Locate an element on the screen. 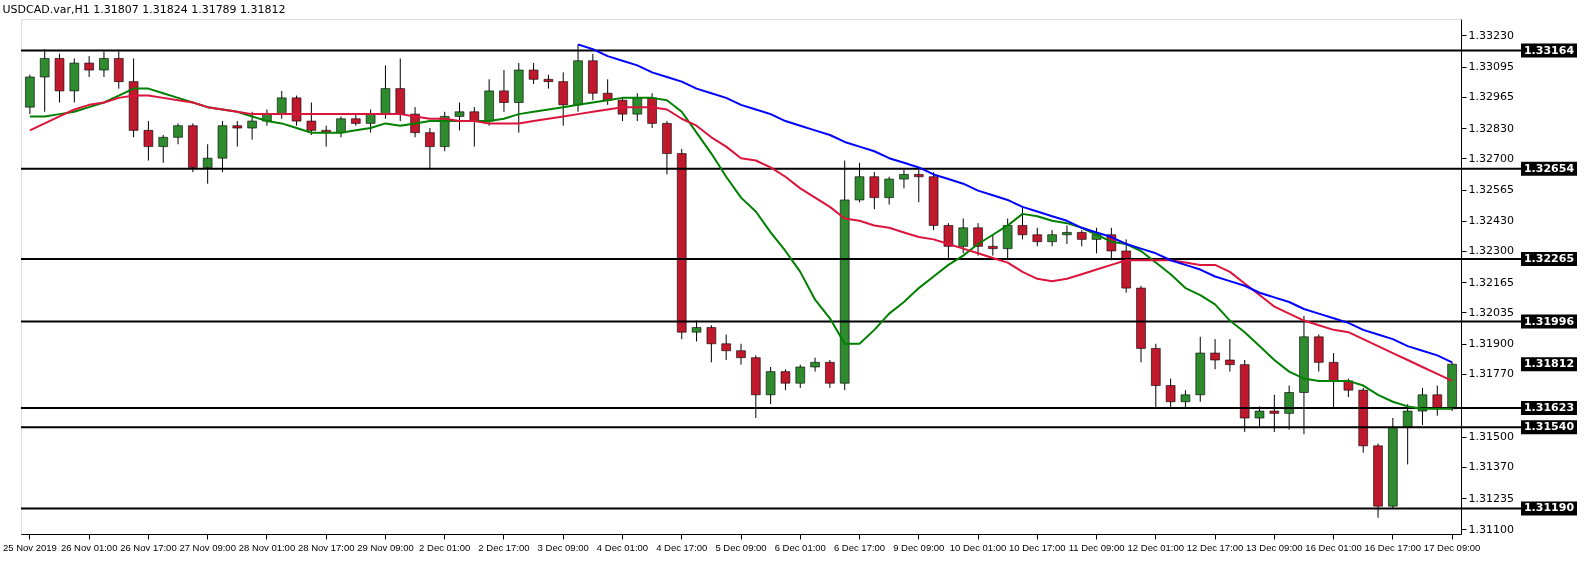 This screenshot has height=569, width=1590. x-tick-label: 28 Nov 01:00 is located at coordinates (267, 547).